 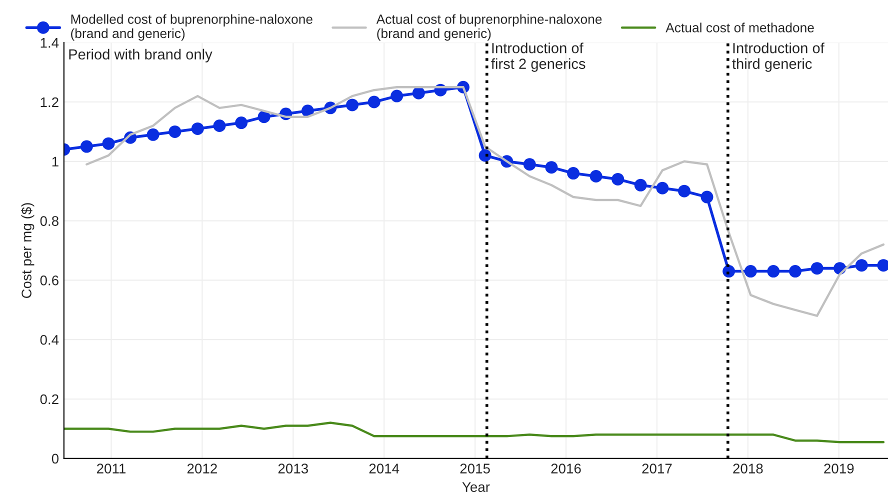 I want to click on ref-line-label: Introduction of first 2 generics, so click(x=538, y=57).